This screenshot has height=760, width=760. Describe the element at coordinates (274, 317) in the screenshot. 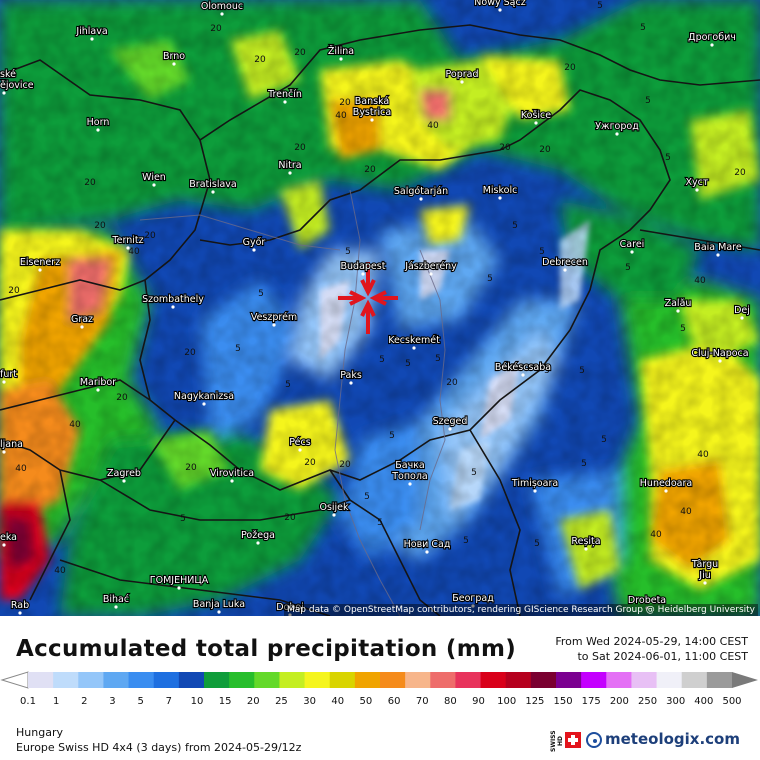

I see `city-label: Veszprém` at that location.